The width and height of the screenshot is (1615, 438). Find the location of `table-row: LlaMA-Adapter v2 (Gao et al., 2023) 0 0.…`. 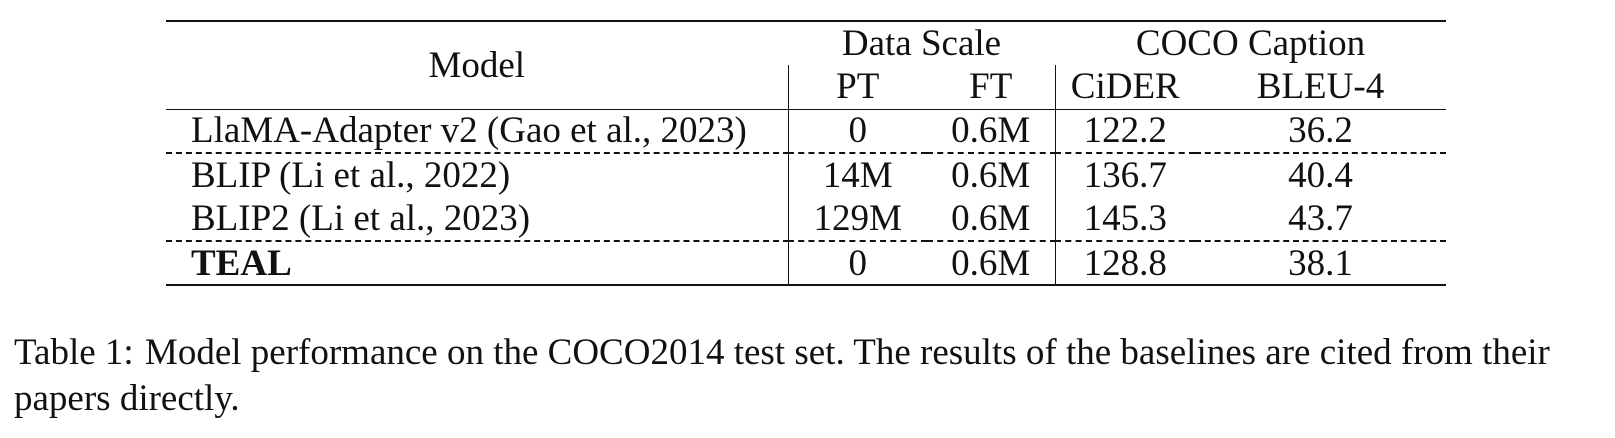

table-row: LlaMA-Adapter v2 (Gao et al., 2023) 0 0.… is located at coordinates (806, 131).